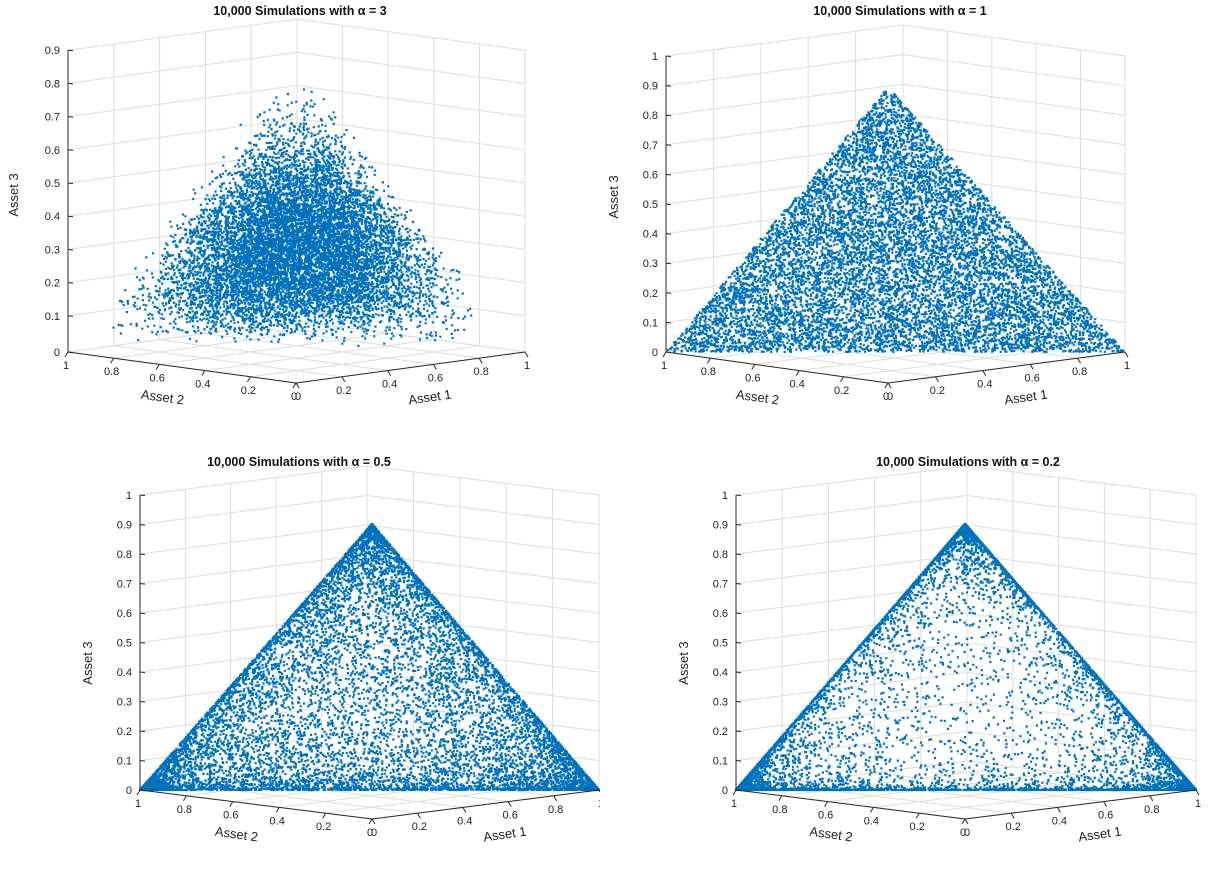 Image resolution: width=1208 pixels, height=874 pixels. I want to click on chart-title: 10,000 Simulations with α = 0.2, so click(968, 462).